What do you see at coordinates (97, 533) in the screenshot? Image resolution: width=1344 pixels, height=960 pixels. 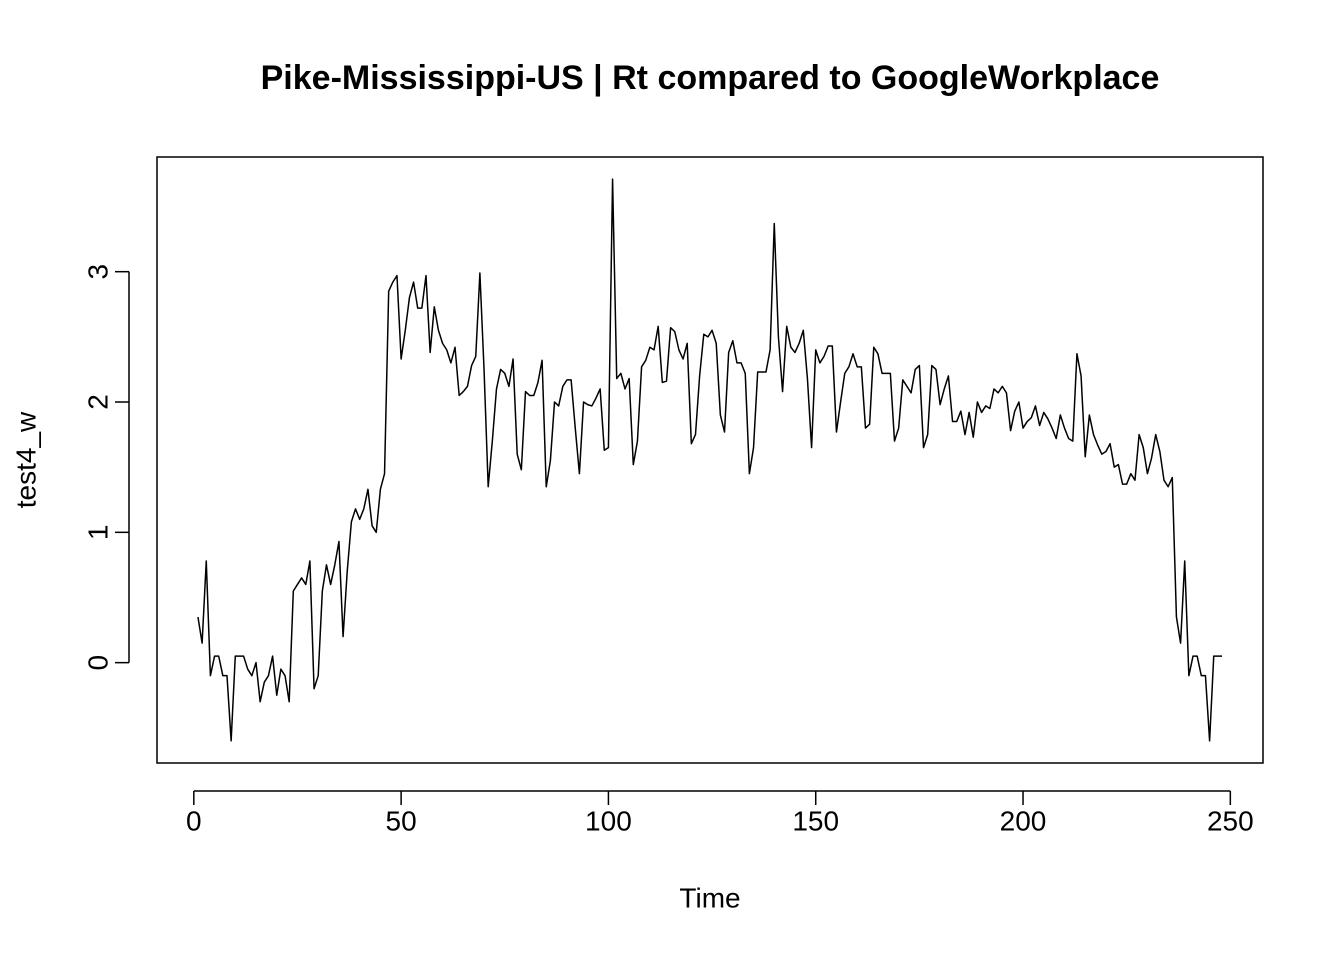 I see `y-tick-label: 1` at bounding box center [97, 533].